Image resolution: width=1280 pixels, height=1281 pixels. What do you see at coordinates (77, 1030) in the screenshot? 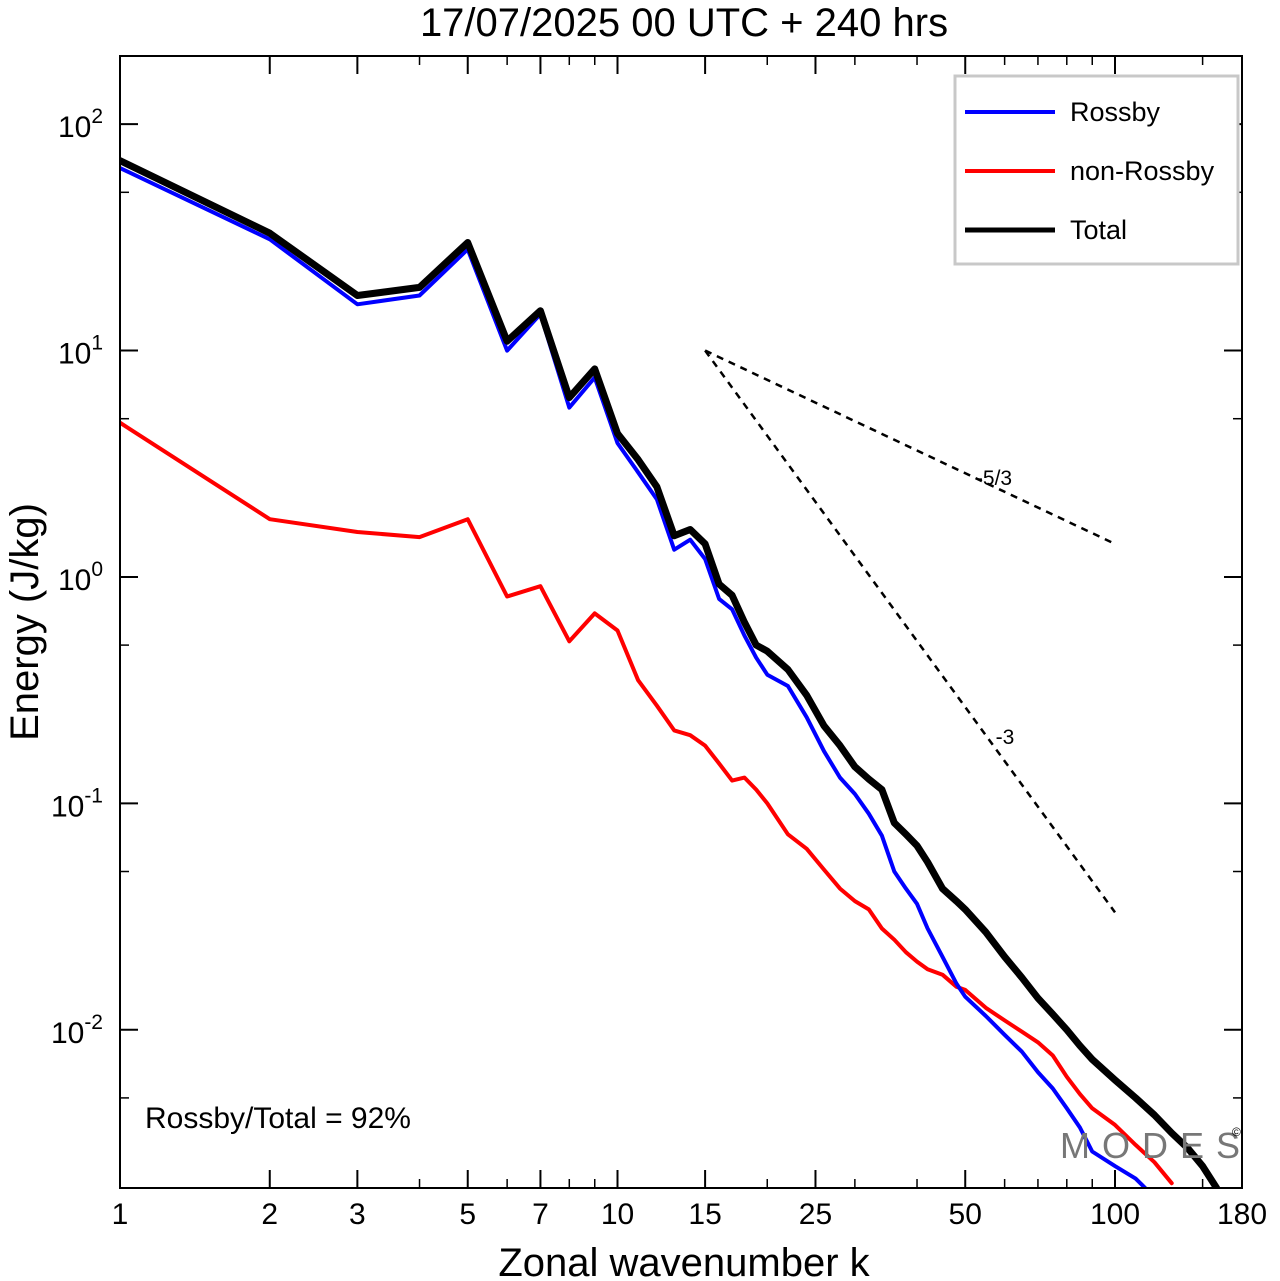
I see `y-tick-label: 10⁻²` at bounding box center [77, 1030].